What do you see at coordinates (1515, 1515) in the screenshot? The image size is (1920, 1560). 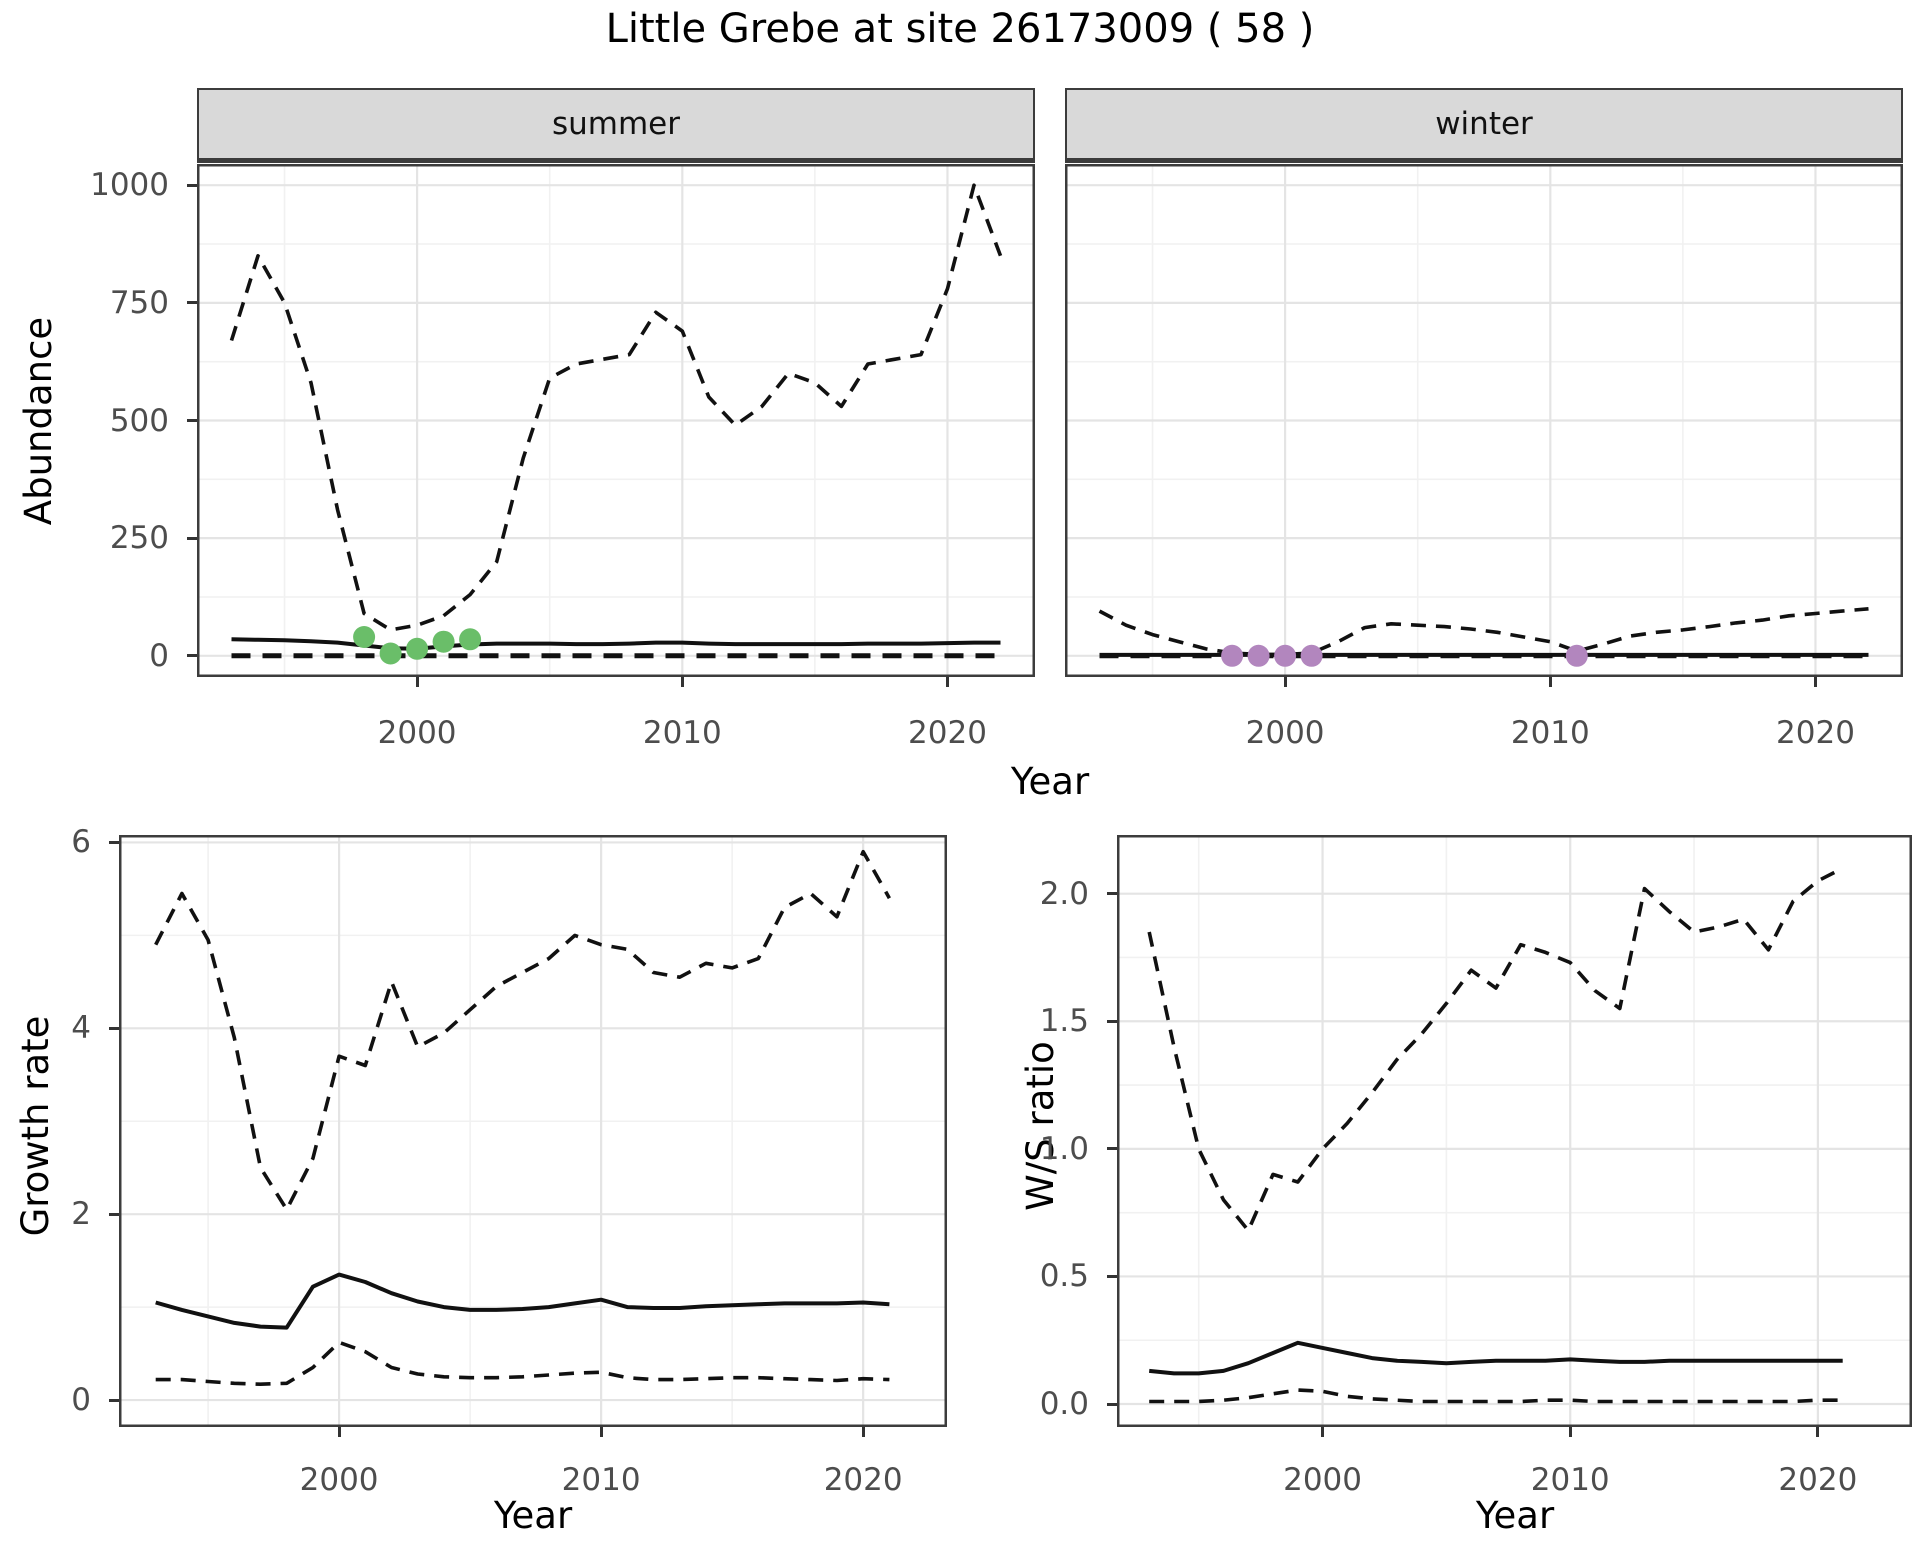 I see `x-axis-title-ratio: Year` at bounding box center [1515, 1515].